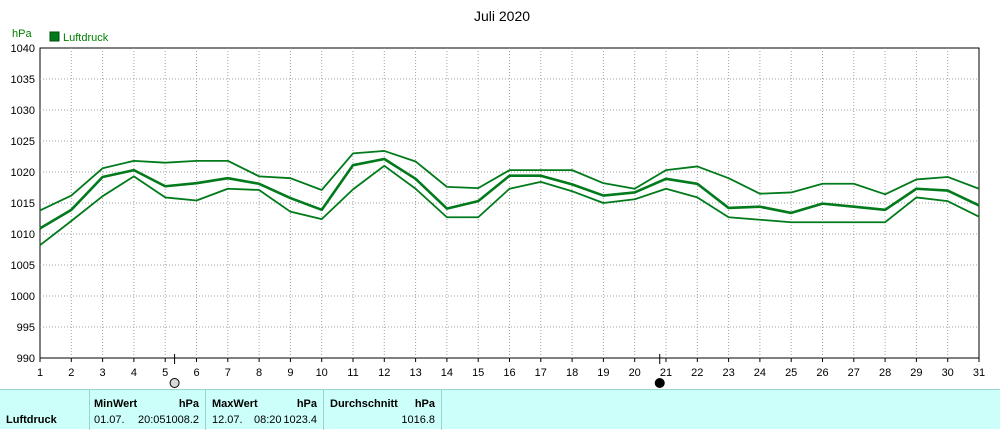 This screenshot has width=1000, height=430. What do you see at coordinates (635, 373) in the screenshot?
I see `x-tick-label: 20` at bounding box center [635, 373].